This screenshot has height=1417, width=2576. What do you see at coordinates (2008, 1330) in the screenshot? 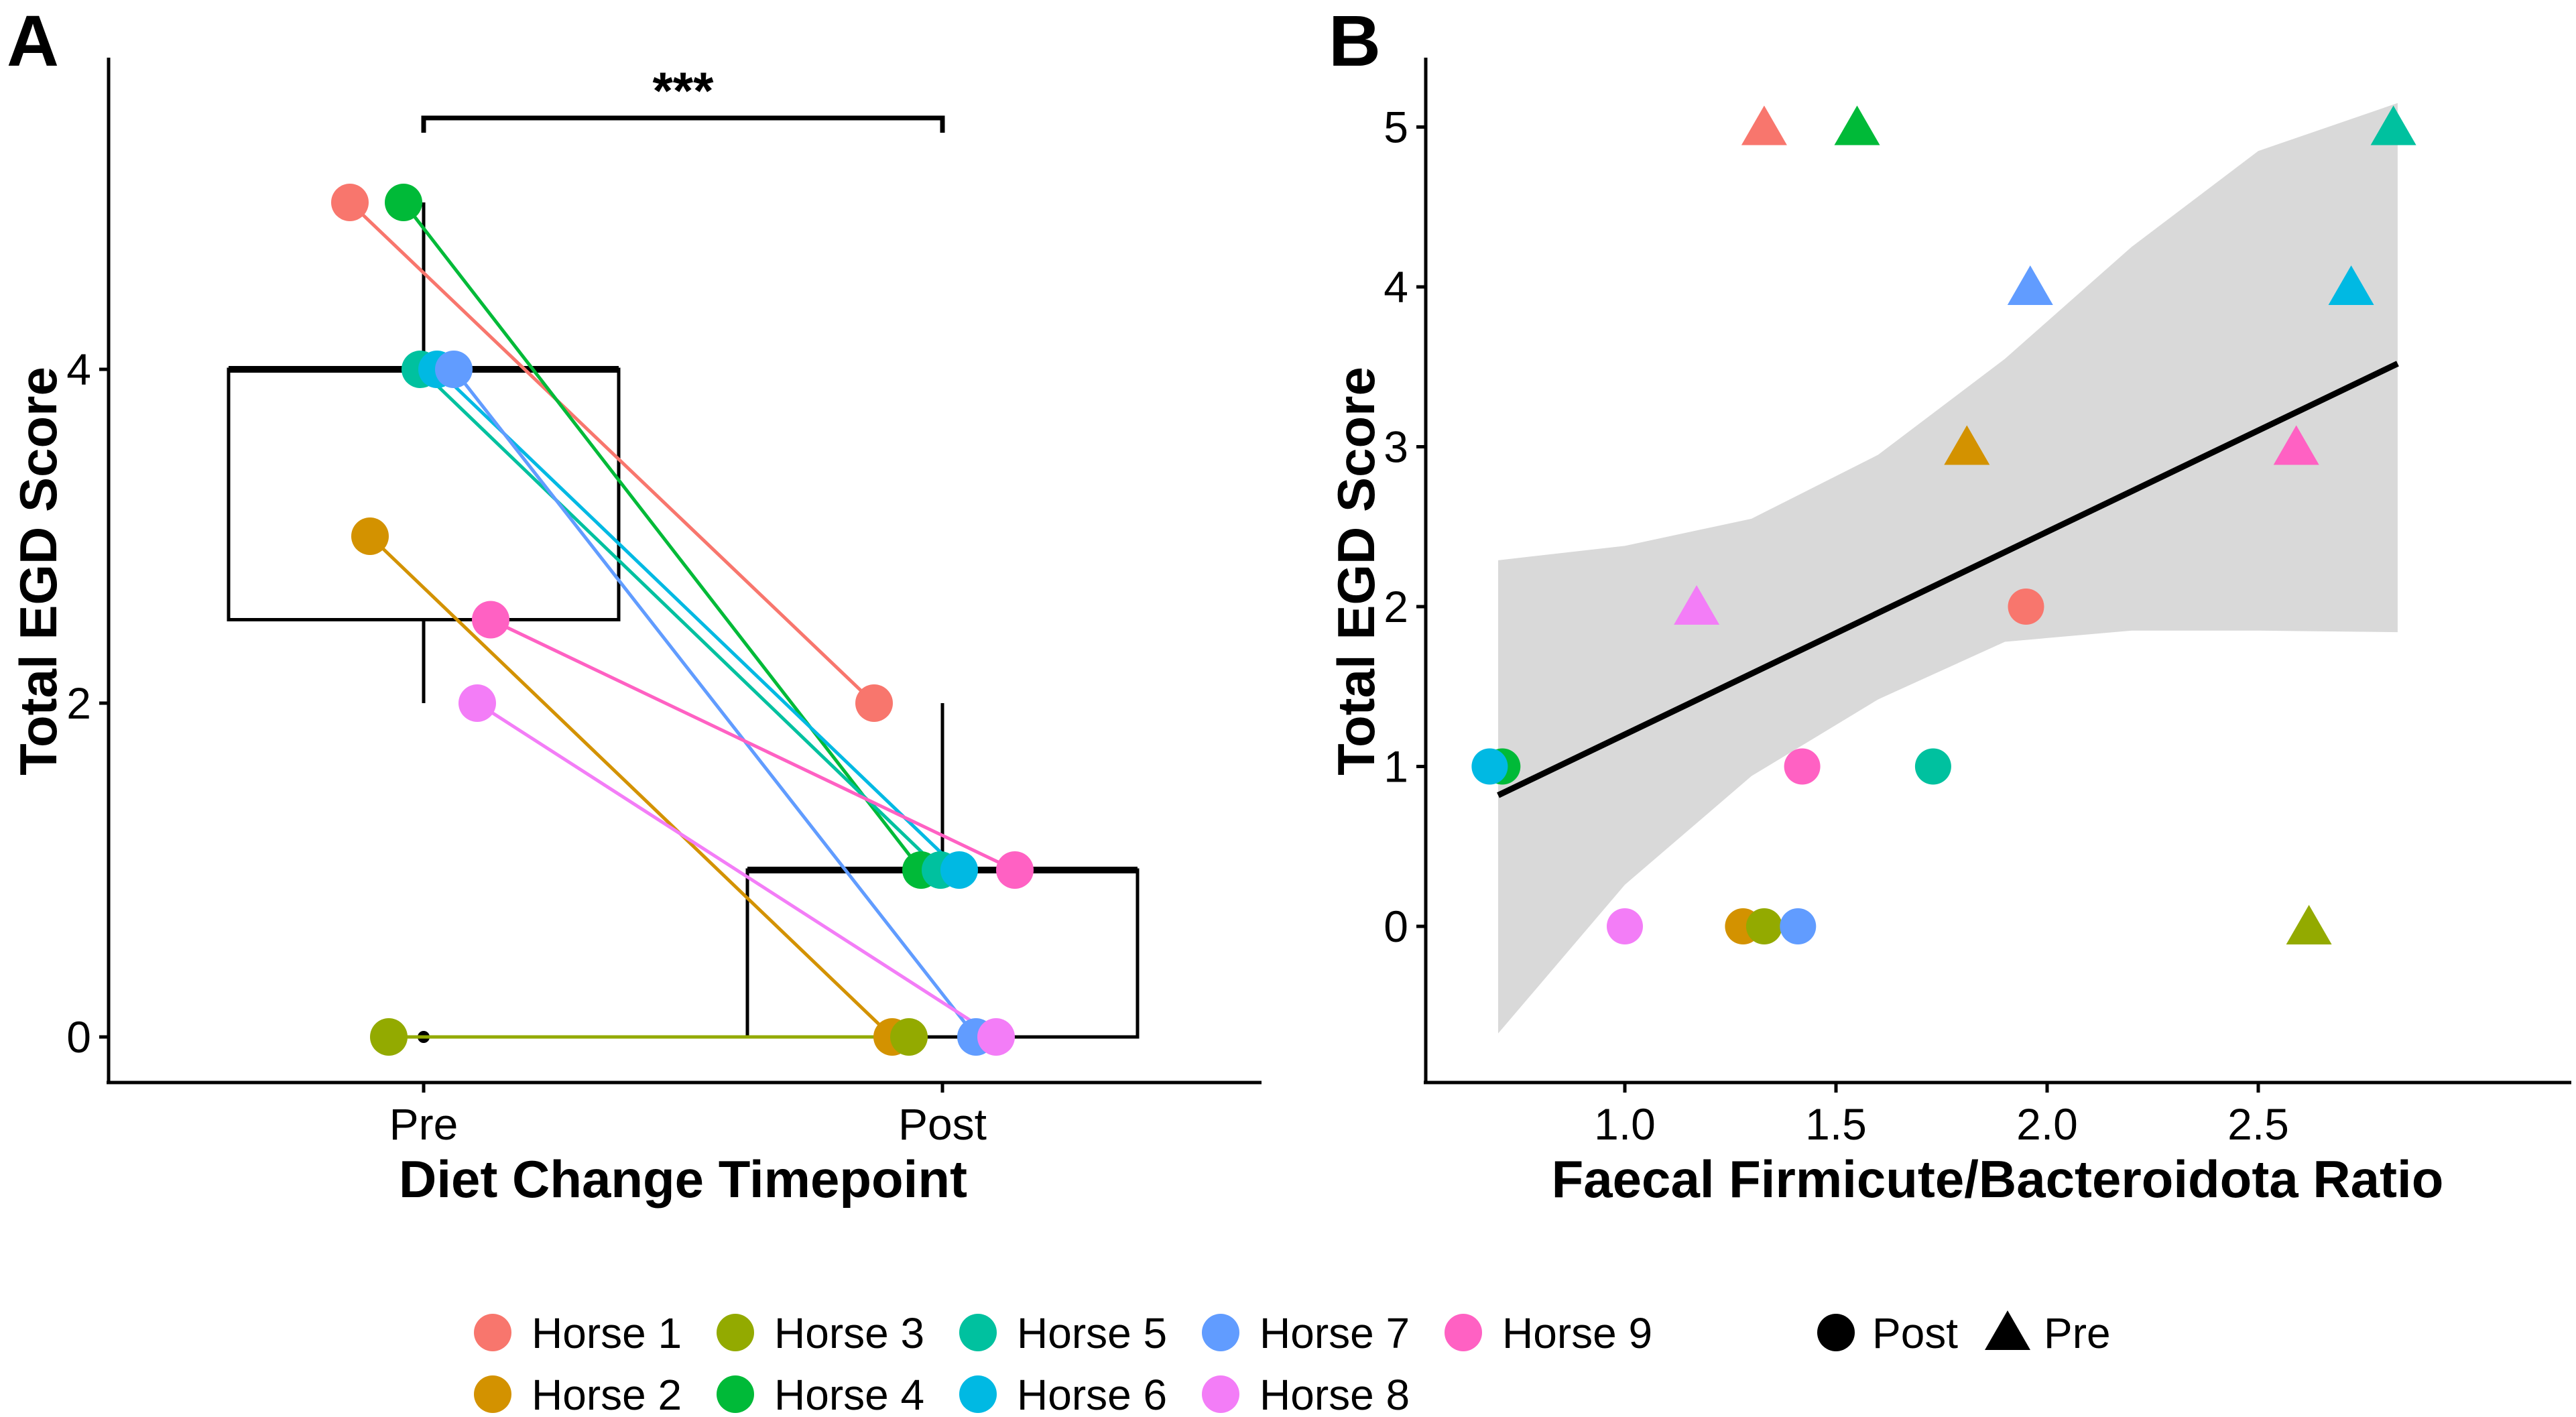
I see `legend-shape-triangle` at bounding box center [2008, 1330].